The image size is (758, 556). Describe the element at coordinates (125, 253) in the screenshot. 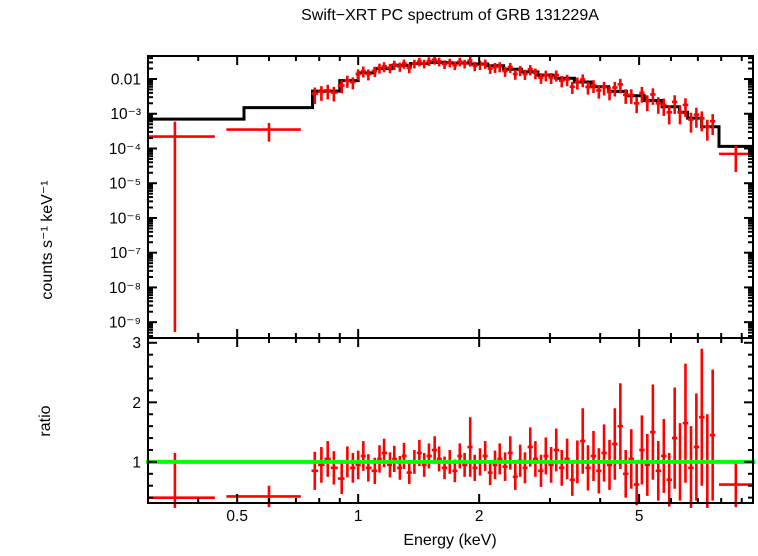

I see `y-top-tick-label: 10⁻⁷` at that location.